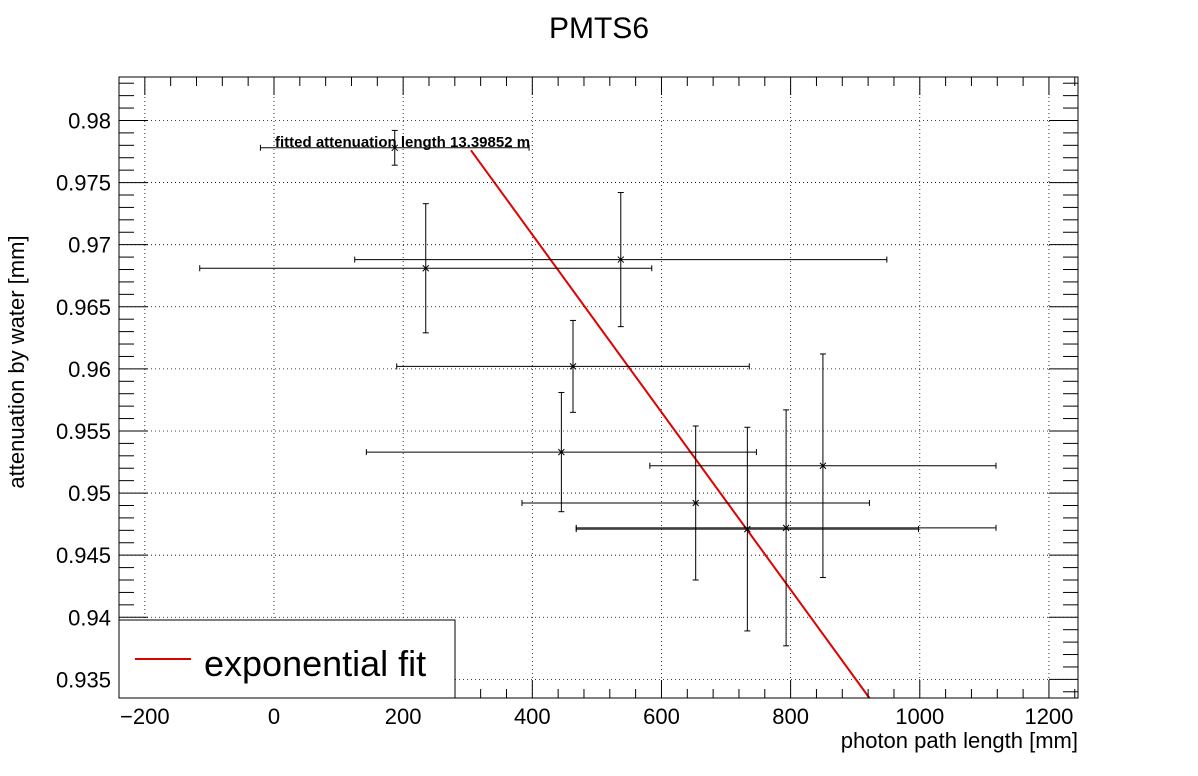 The height and width of the screenshot is (776, 1198). What do you see at coordinates (89, 245) in the screenshot?
I see `y-tick-label: 0.97` at bounding box center [89, 245].